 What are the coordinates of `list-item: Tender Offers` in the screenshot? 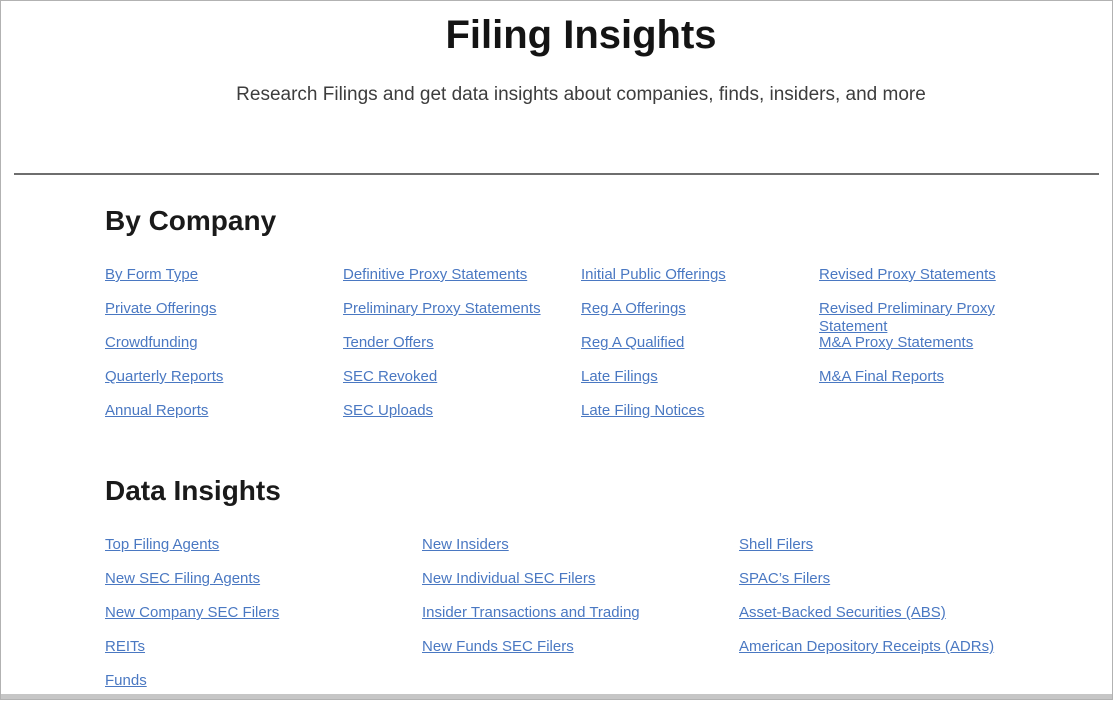 It's located at (462, 351).